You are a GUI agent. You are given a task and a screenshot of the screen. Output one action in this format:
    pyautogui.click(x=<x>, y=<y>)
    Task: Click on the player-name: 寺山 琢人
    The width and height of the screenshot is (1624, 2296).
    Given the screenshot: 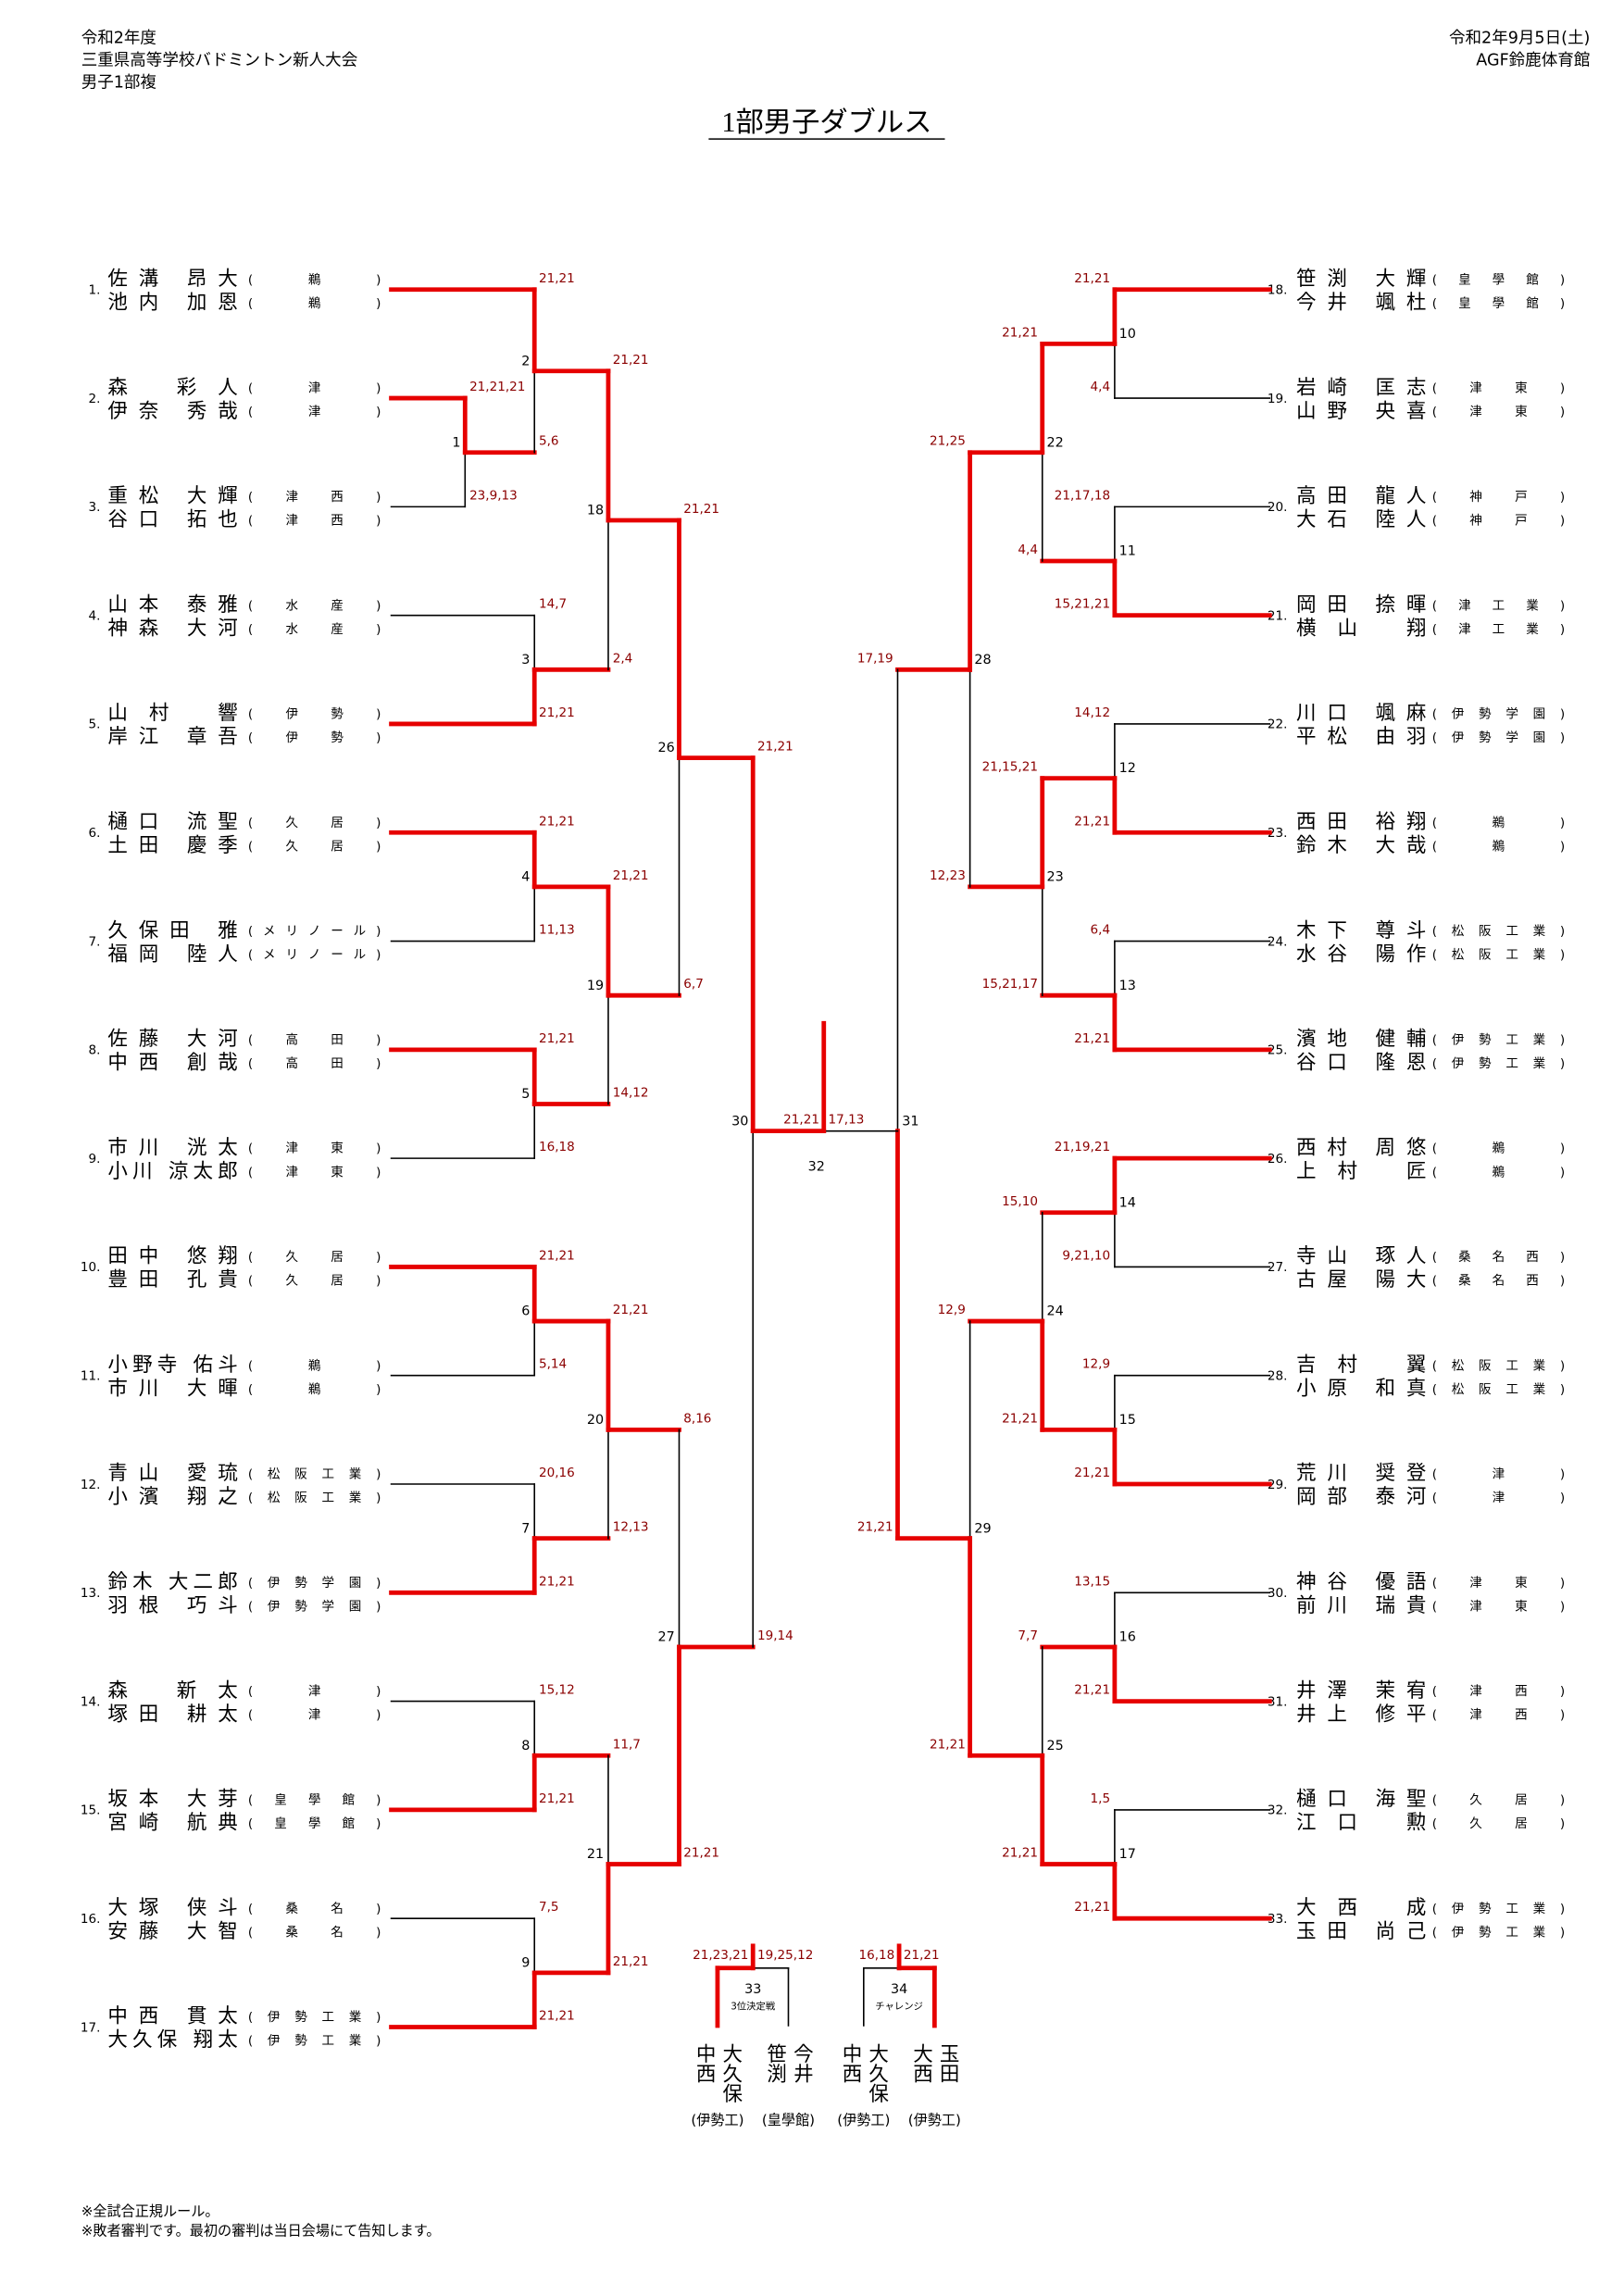 What is the action you would take?
    pyautogui.click(x=1361, y=1256)
    